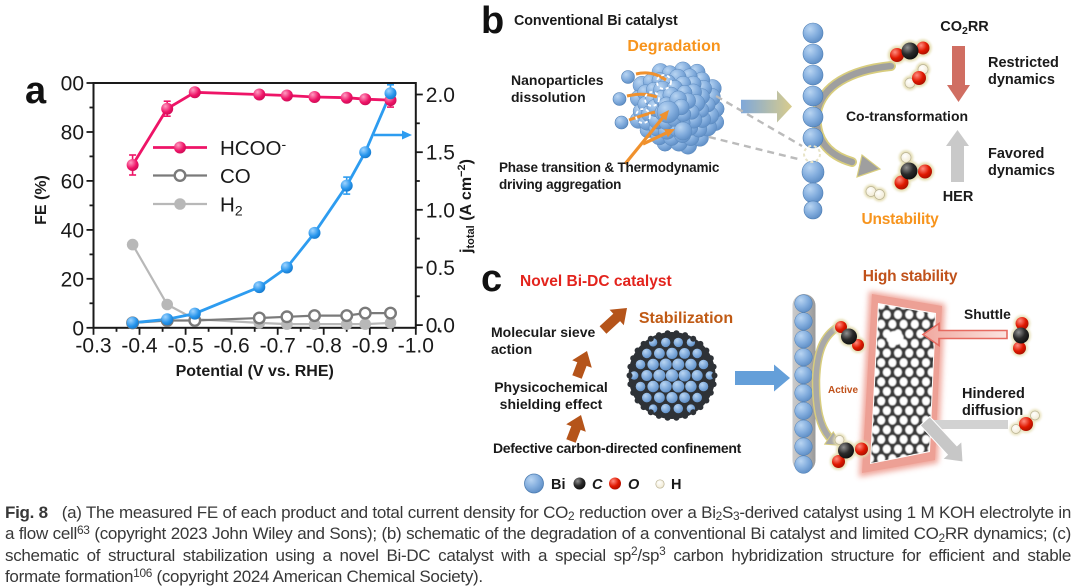 The width and height of the screenshot is (1080, 587). Describe the element at coordinates (492, 21) in the screenshot. I see `svg-text: b` at that location.